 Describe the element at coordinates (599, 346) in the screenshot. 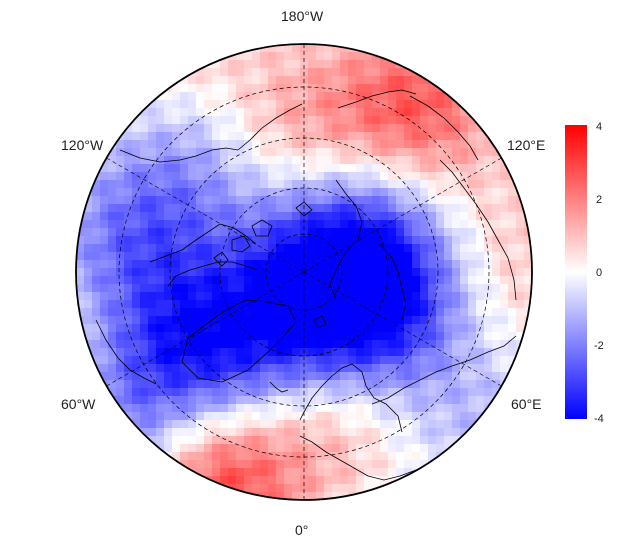

I see `colorbar-tick-neg2: -2` at that location.